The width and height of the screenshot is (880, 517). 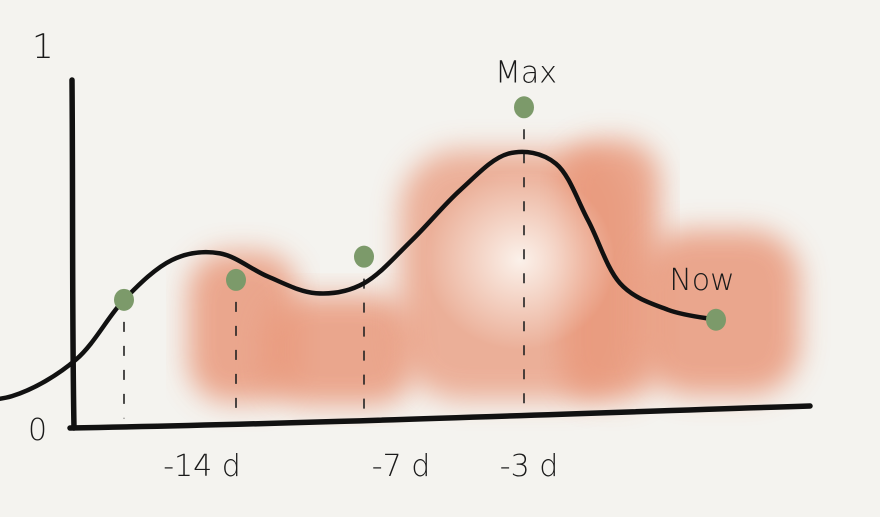 I want to click on x-axis, so click(x=440, y=417).